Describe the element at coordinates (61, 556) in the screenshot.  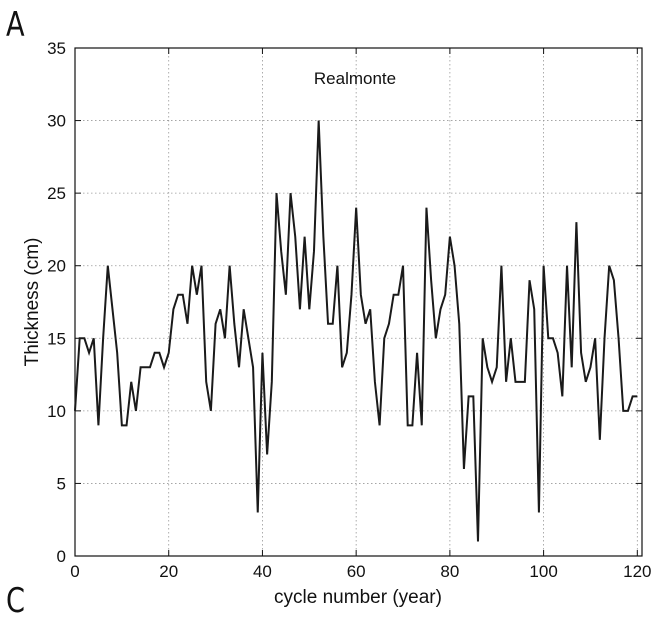
I see `y-tick-label: 0` at that location.